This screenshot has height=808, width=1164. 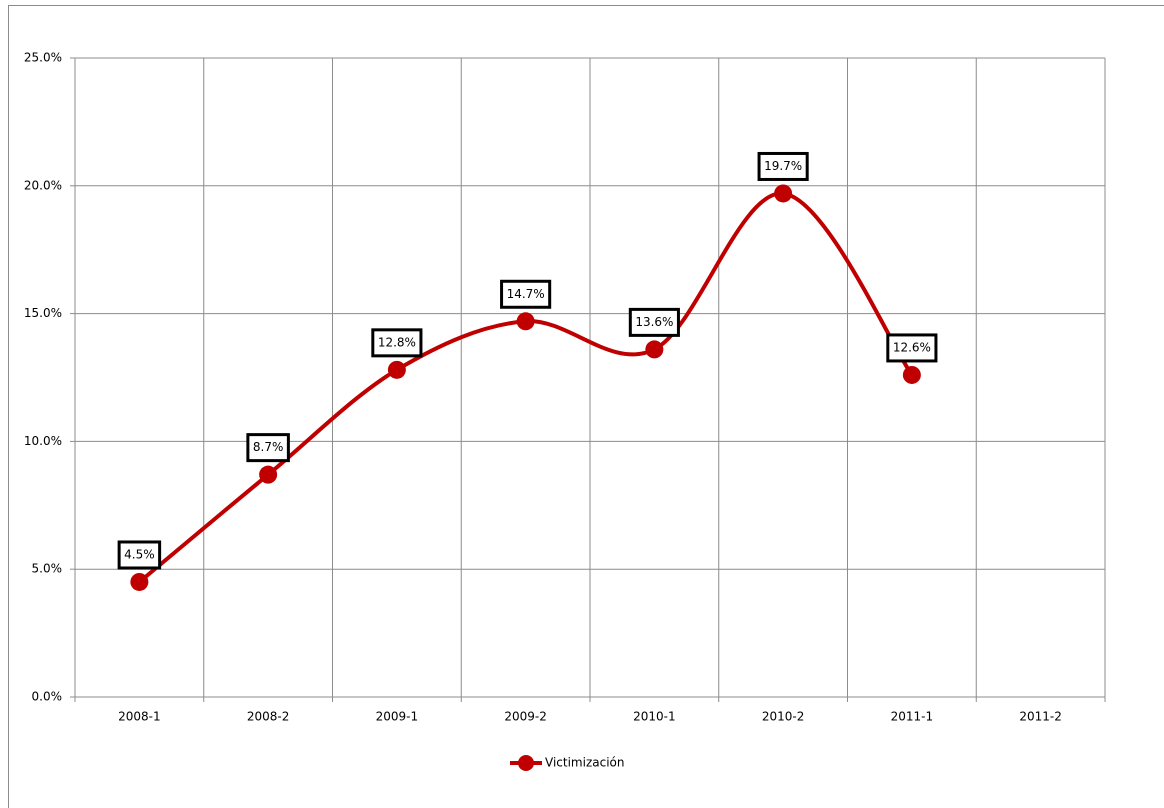 What do you see at coordinates (397, 717) in the screenshot?
I see `x-tick-label: 2009-1` at bounding box center [397, 717].